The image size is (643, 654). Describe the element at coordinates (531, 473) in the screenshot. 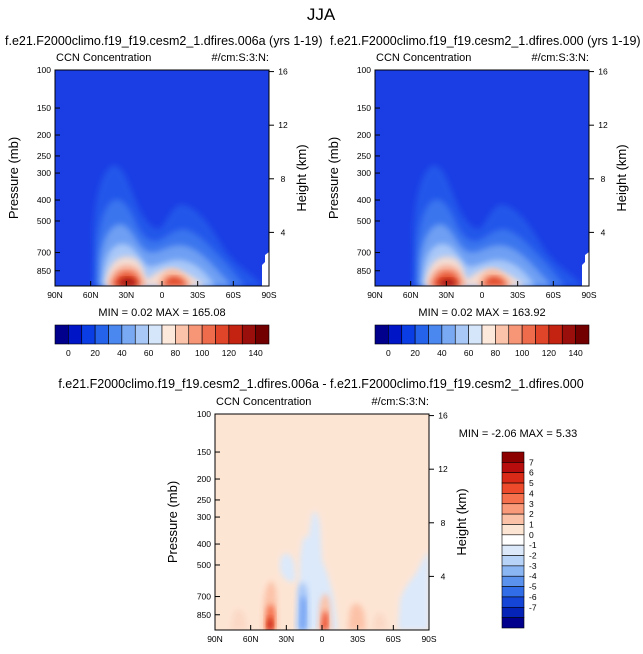

I see `colorbar-tick-label: 6` at that location.